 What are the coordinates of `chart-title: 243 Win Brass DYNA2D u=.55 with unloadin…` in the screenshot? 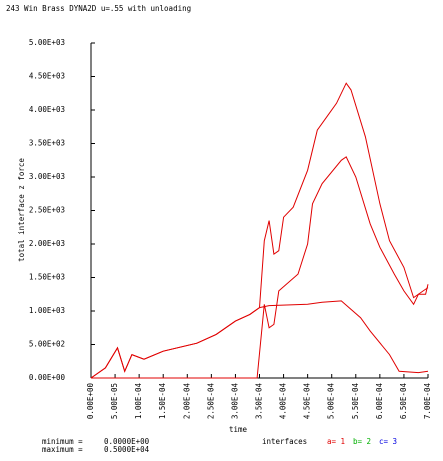 It's located at (98, 8).